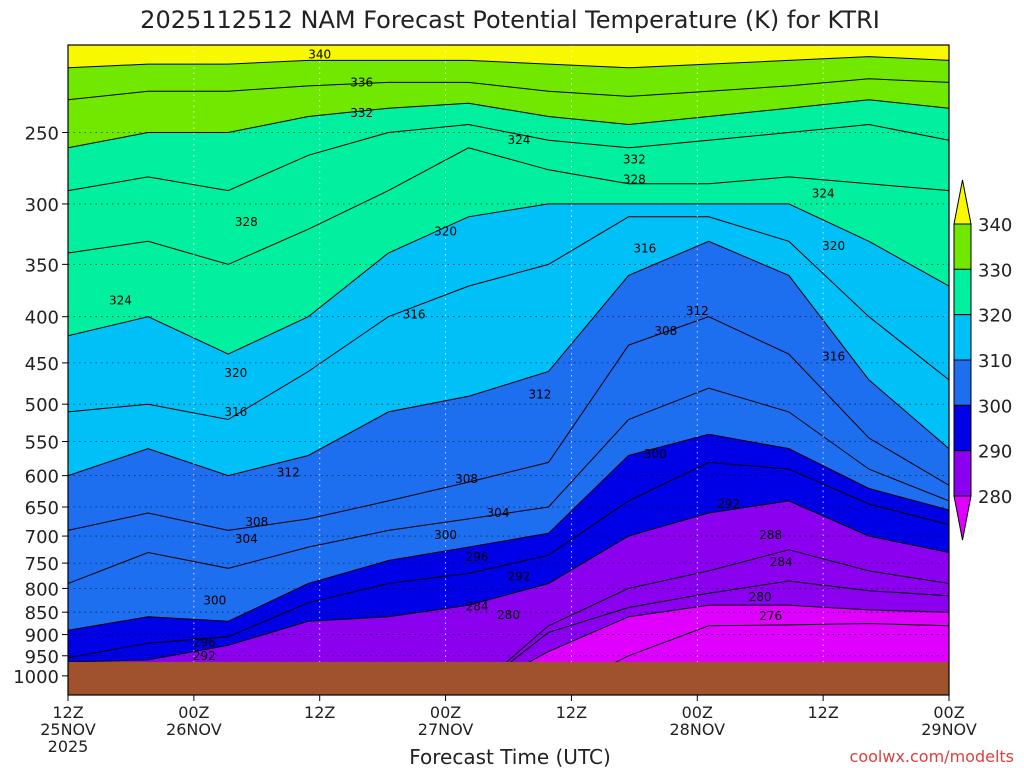 The height and width of the screenshot is (768, 1024). What do you see at coordinates (995, 270) in the screenshot?
I see `colorbar-tick-label: 330` at bounding box center [995, 270].